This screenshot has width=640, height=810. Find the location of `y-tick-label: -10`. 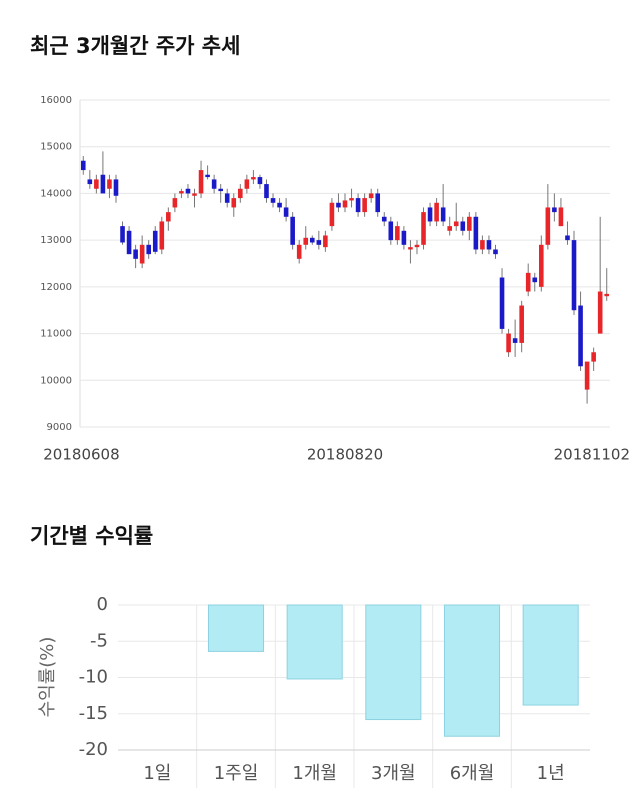

y-tick-label: -10 is located at coordinates (93, 677).